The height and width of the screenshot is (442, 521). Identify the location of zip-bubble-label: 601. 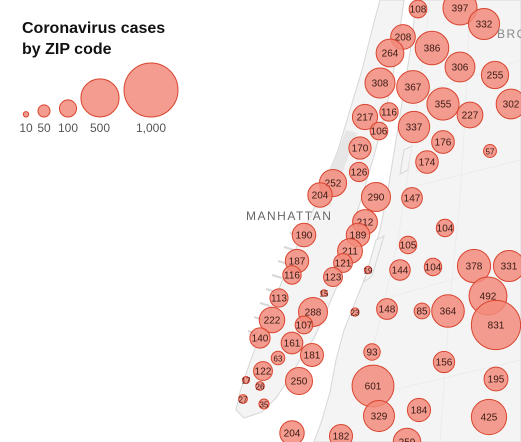
(373, 387).